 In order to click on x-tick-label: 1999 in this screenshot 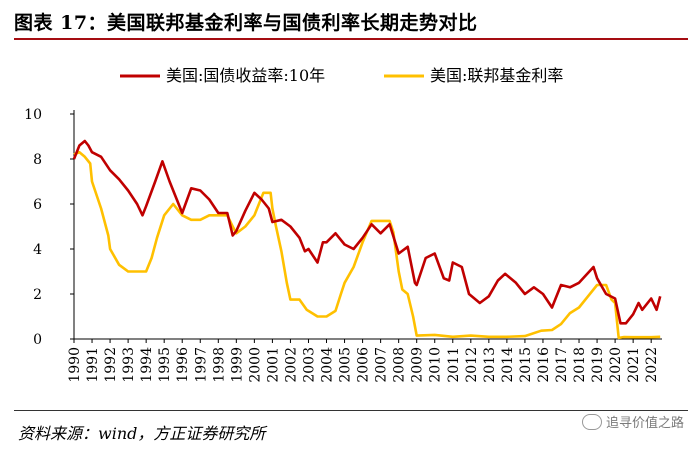, I will do `click(237, 365)`.